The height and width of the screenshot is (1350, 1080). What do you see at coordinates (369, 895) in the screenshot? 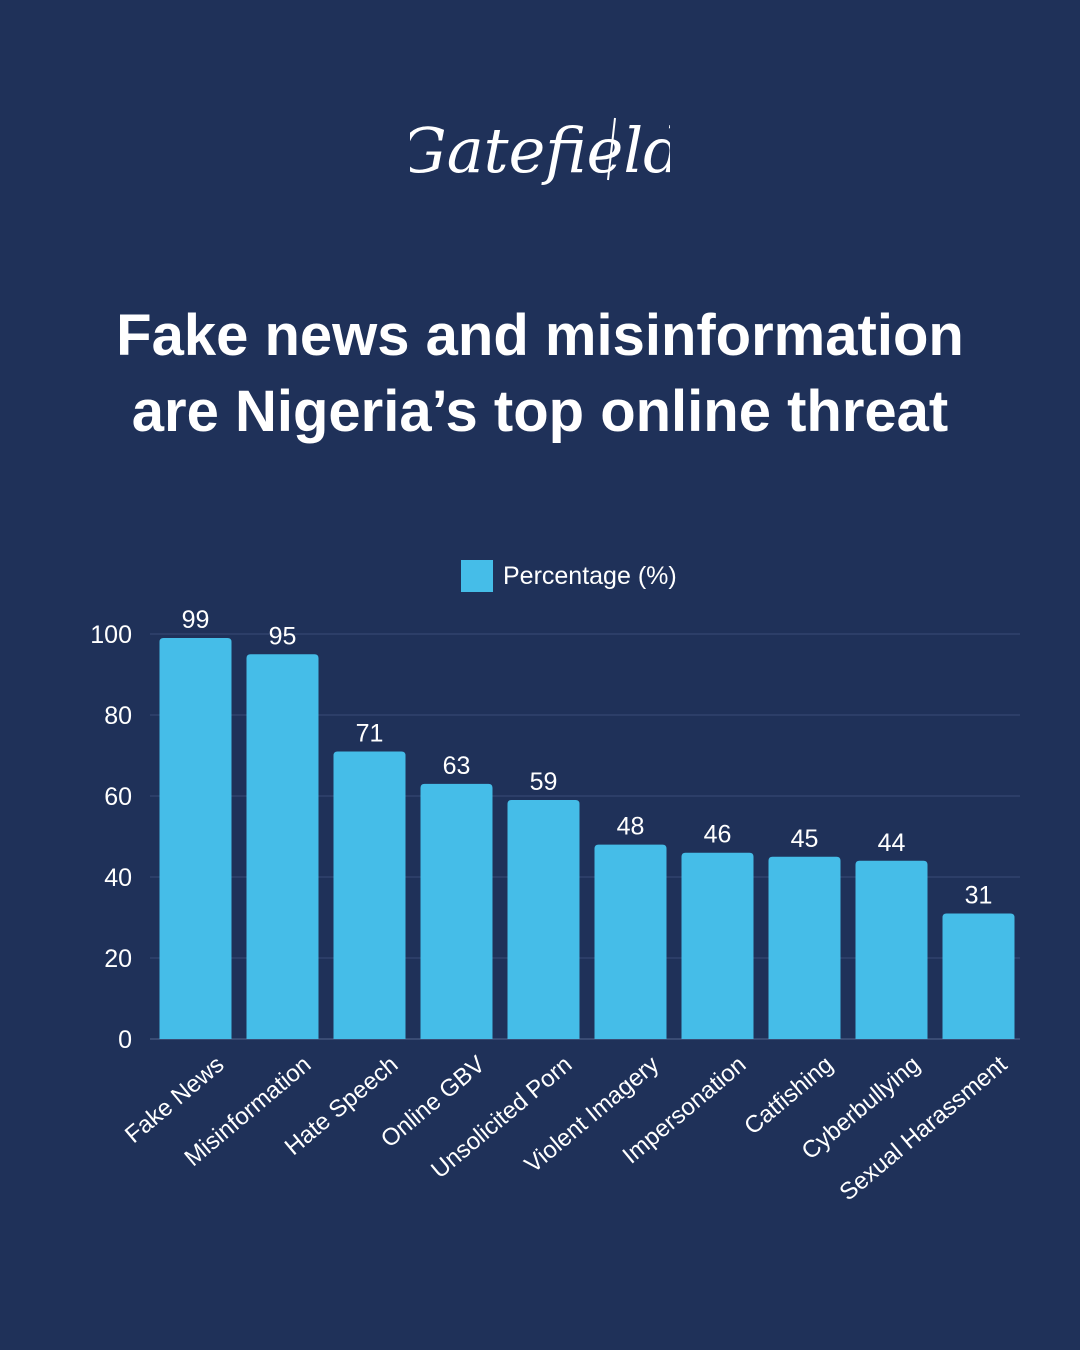
I see `bar-hate-speech` at bounding box center [369, 895].